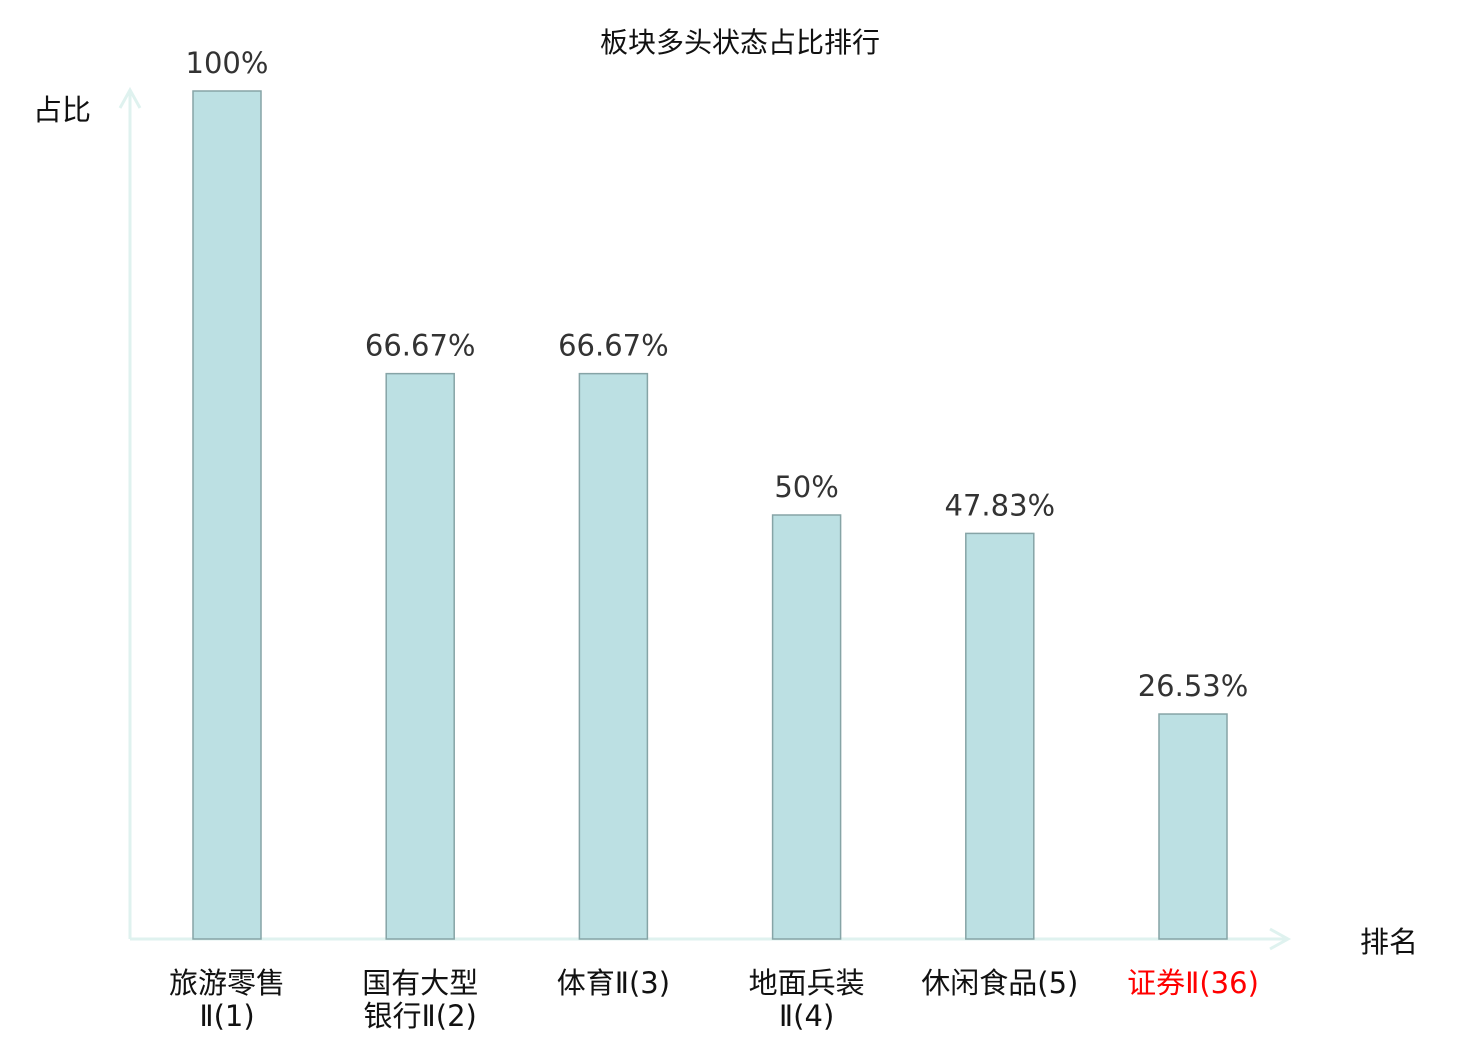 The width and height of the screenshot is (1480, 1040). Describe the element at coordinates (1193, 686) in the screenshot. I see `data-label: 26.53%` at that location.